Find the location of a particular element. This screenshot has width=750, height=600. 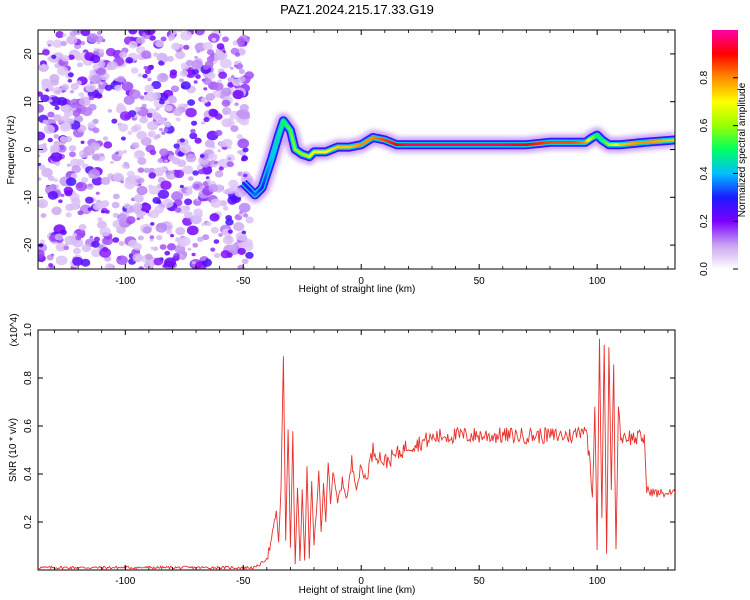

signal-ridge is located at coordinates (455, 157).